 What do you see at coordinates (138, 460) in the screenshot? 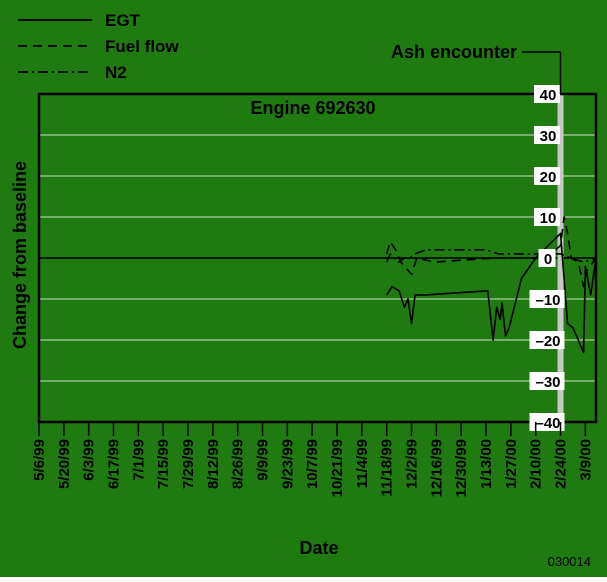
I see `x-tick-label: 7/1/99` at bounding box center [138, 460].